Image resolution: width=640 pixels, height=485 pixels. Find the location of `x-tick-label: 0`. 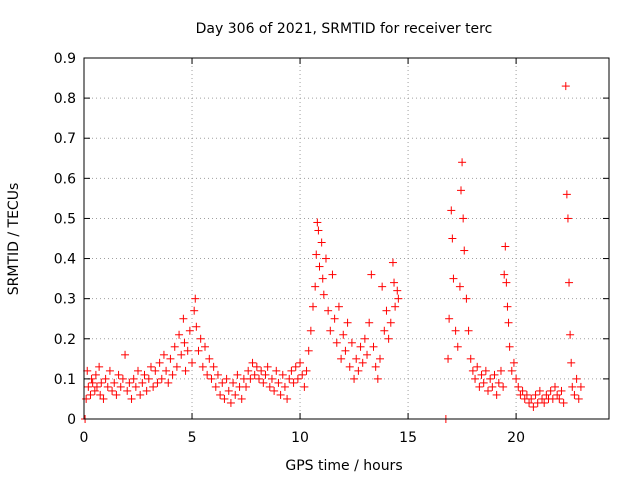

x-tick-label: 0 is located at coordinates (84, 438).